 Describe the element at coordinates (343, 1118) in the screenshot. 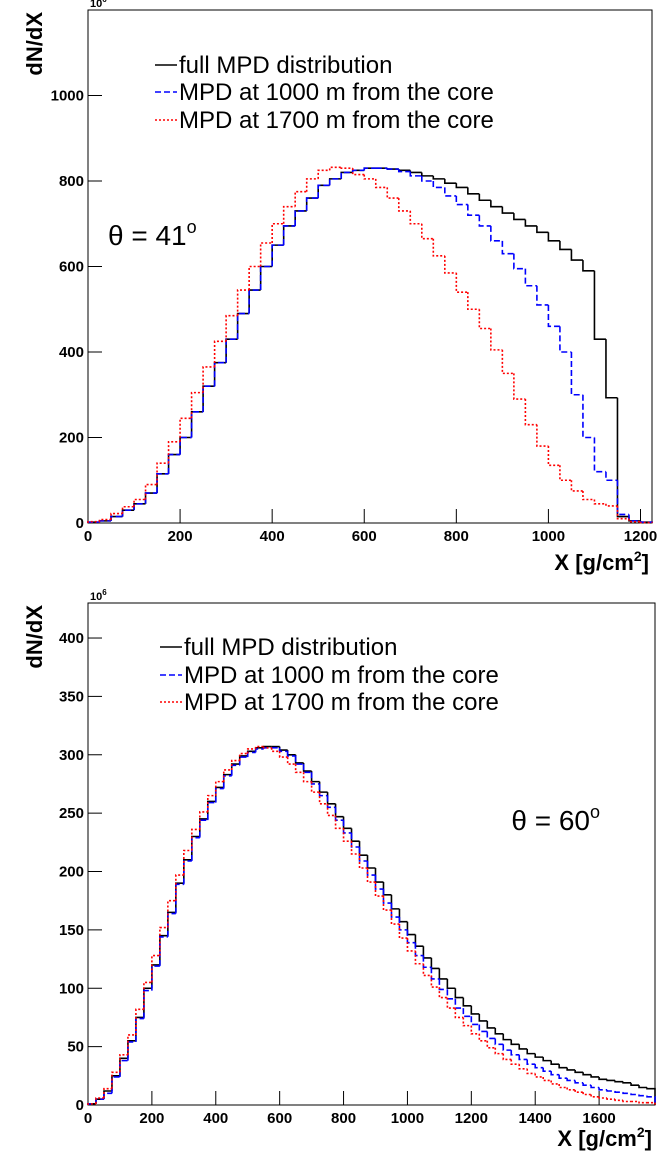

I see `x-tick-label: 800` at that location.